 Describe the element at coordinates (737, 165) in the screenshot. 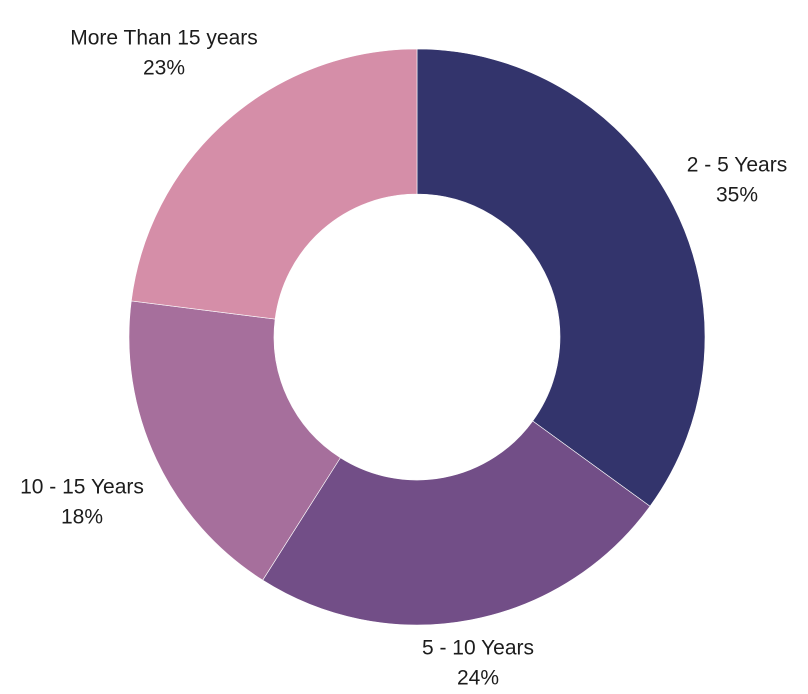

I see `slice-category-label: 2 - 5 Years` at that location.